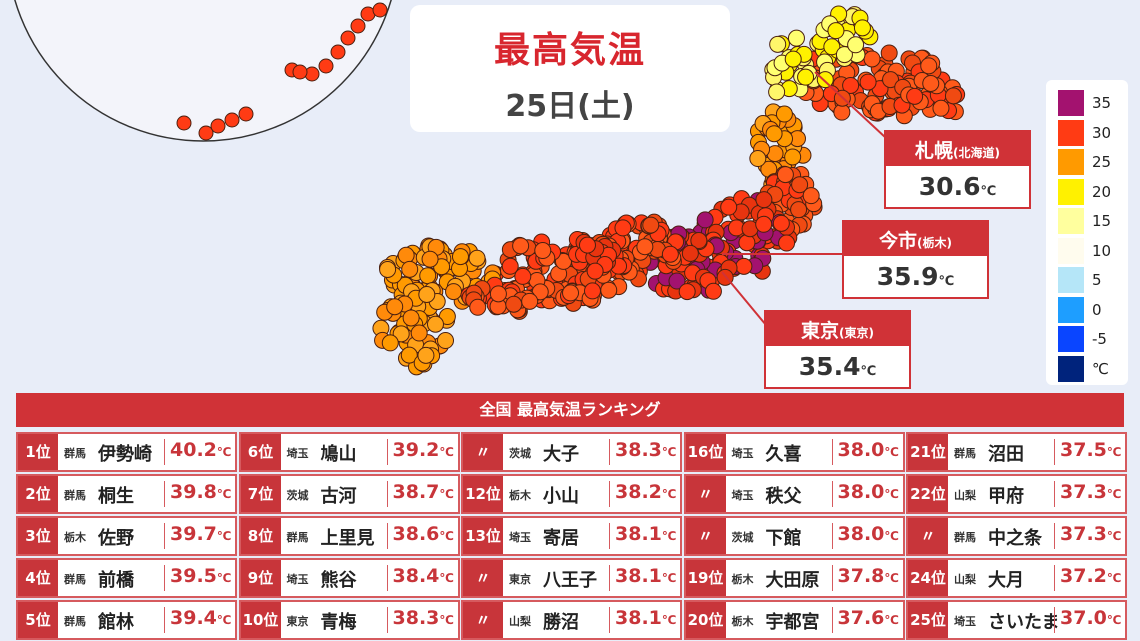 This screenshot has width=1140, height=641. I want to click on legend-label: ℃, so click(1100, 368).